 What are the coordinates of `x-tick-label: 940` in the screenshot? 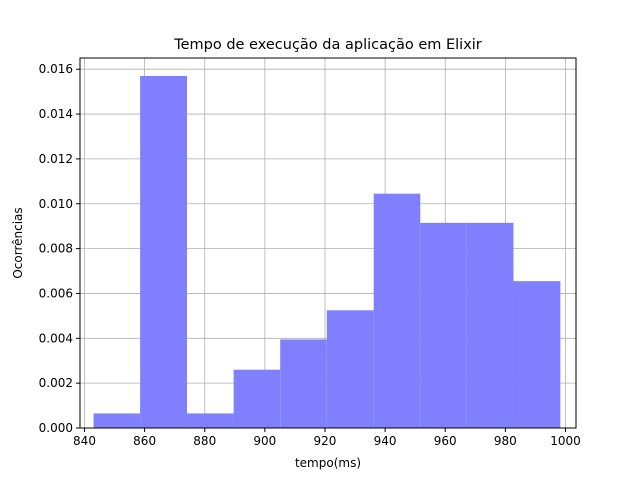 It's located at (385, 441).